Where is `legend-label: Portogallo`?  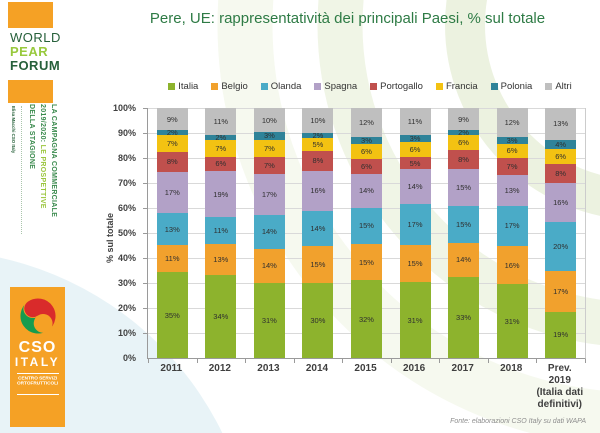 legend-label: Portogallo is located at coordinates (401, 86).